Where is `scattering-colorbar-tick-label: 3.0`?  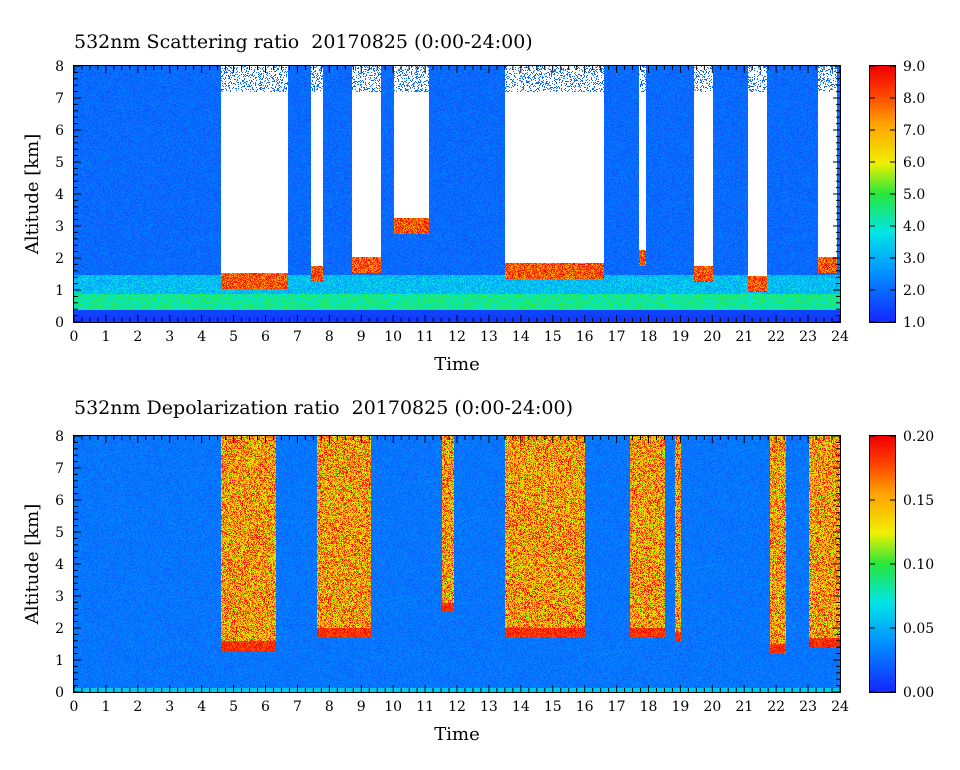 scattering-colorbar-tick-label: 3.0 is located at coordinates (914, 259).